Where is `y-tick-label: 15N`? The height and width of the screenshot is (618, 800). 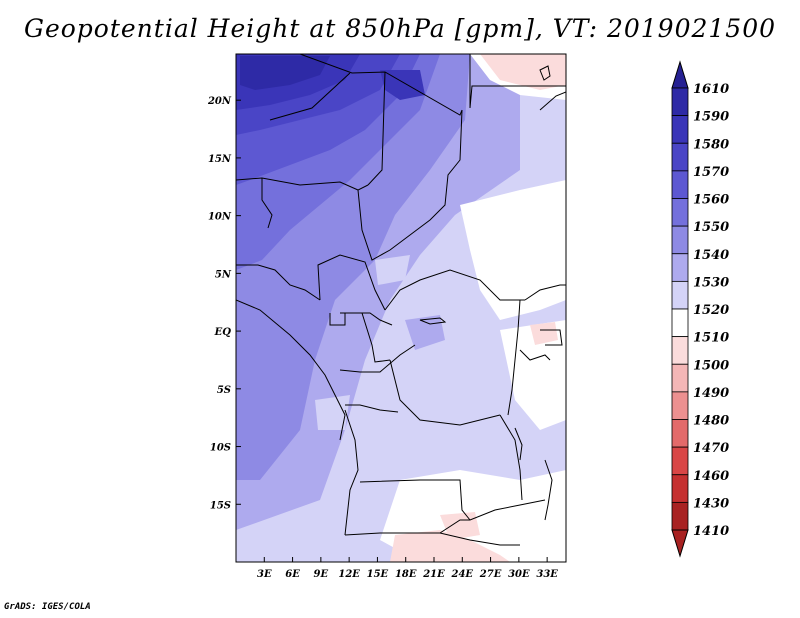 y-tick-label: 15N is located at coordinates (220, 159).